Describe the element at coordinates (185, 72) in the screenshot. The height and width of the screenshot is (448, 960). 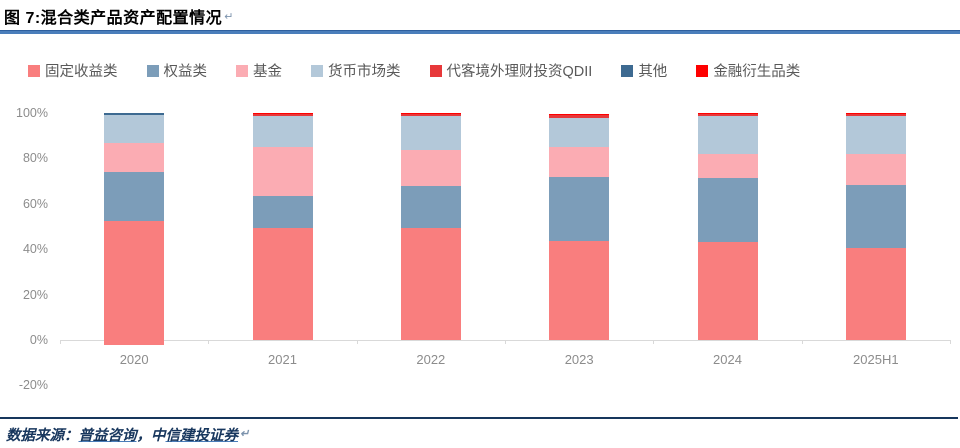
I see `legend-label: 权益类` at that location.